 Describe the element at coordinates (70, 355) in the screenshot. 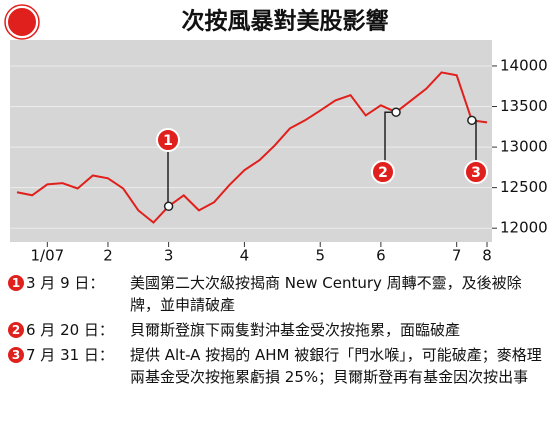

I see `note-date: 7 月 31 日：` at that location.